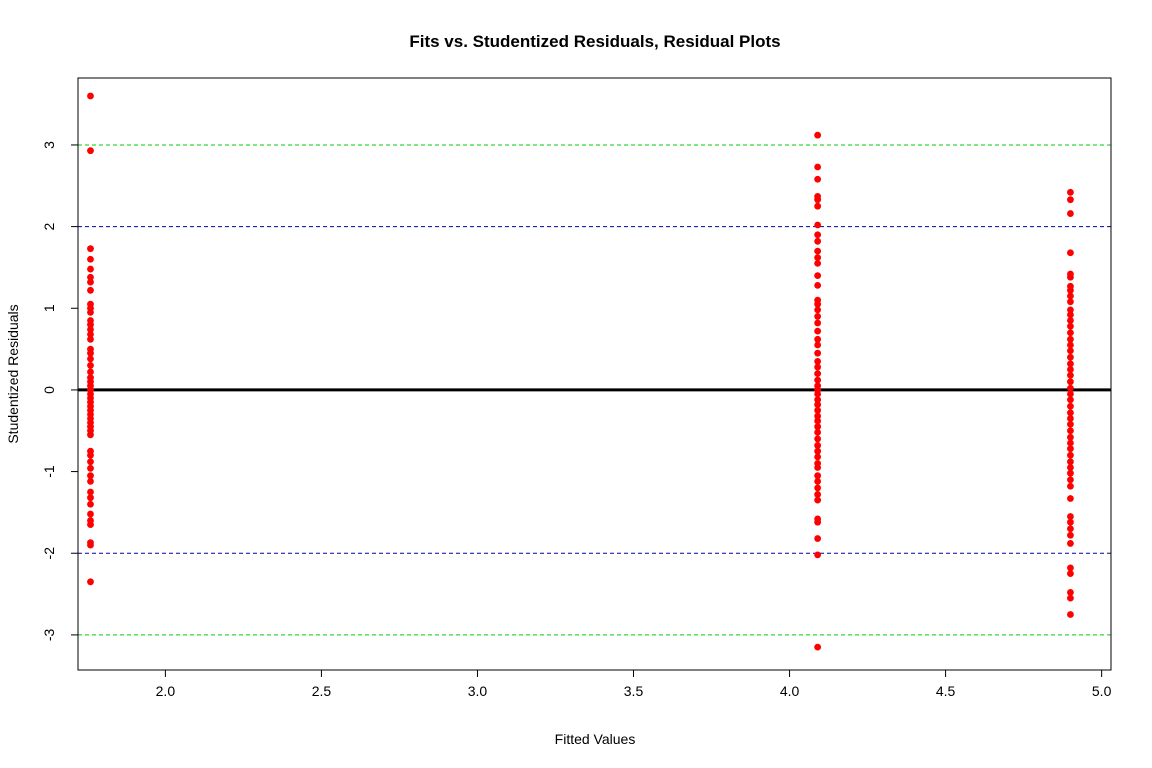  I want to click on x-tick-label: 4.0, so click(790, 691).